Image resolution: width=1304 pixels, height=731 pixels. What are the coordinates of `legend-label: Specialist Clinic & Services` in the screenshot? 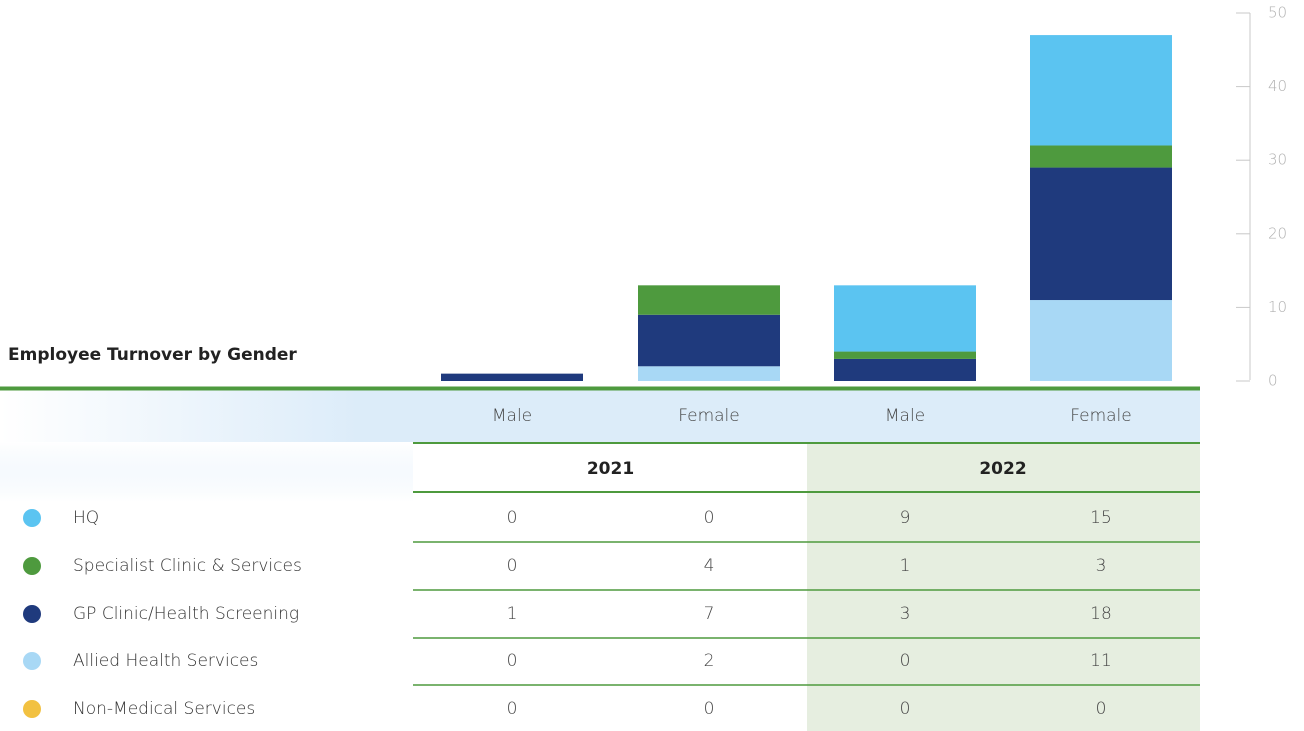 It's located at (187, 566).